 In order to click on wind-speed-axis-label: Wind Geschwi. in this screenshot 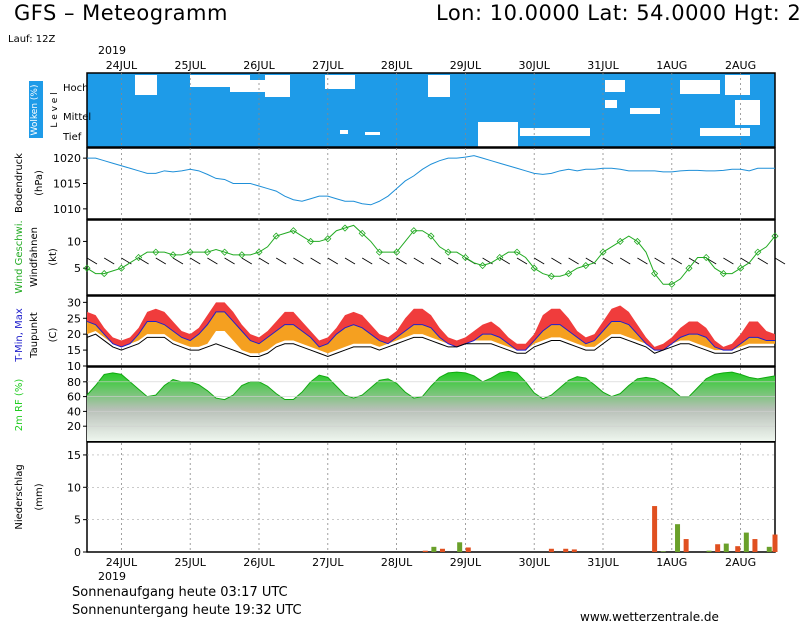, I will do `click(19, 256)`.